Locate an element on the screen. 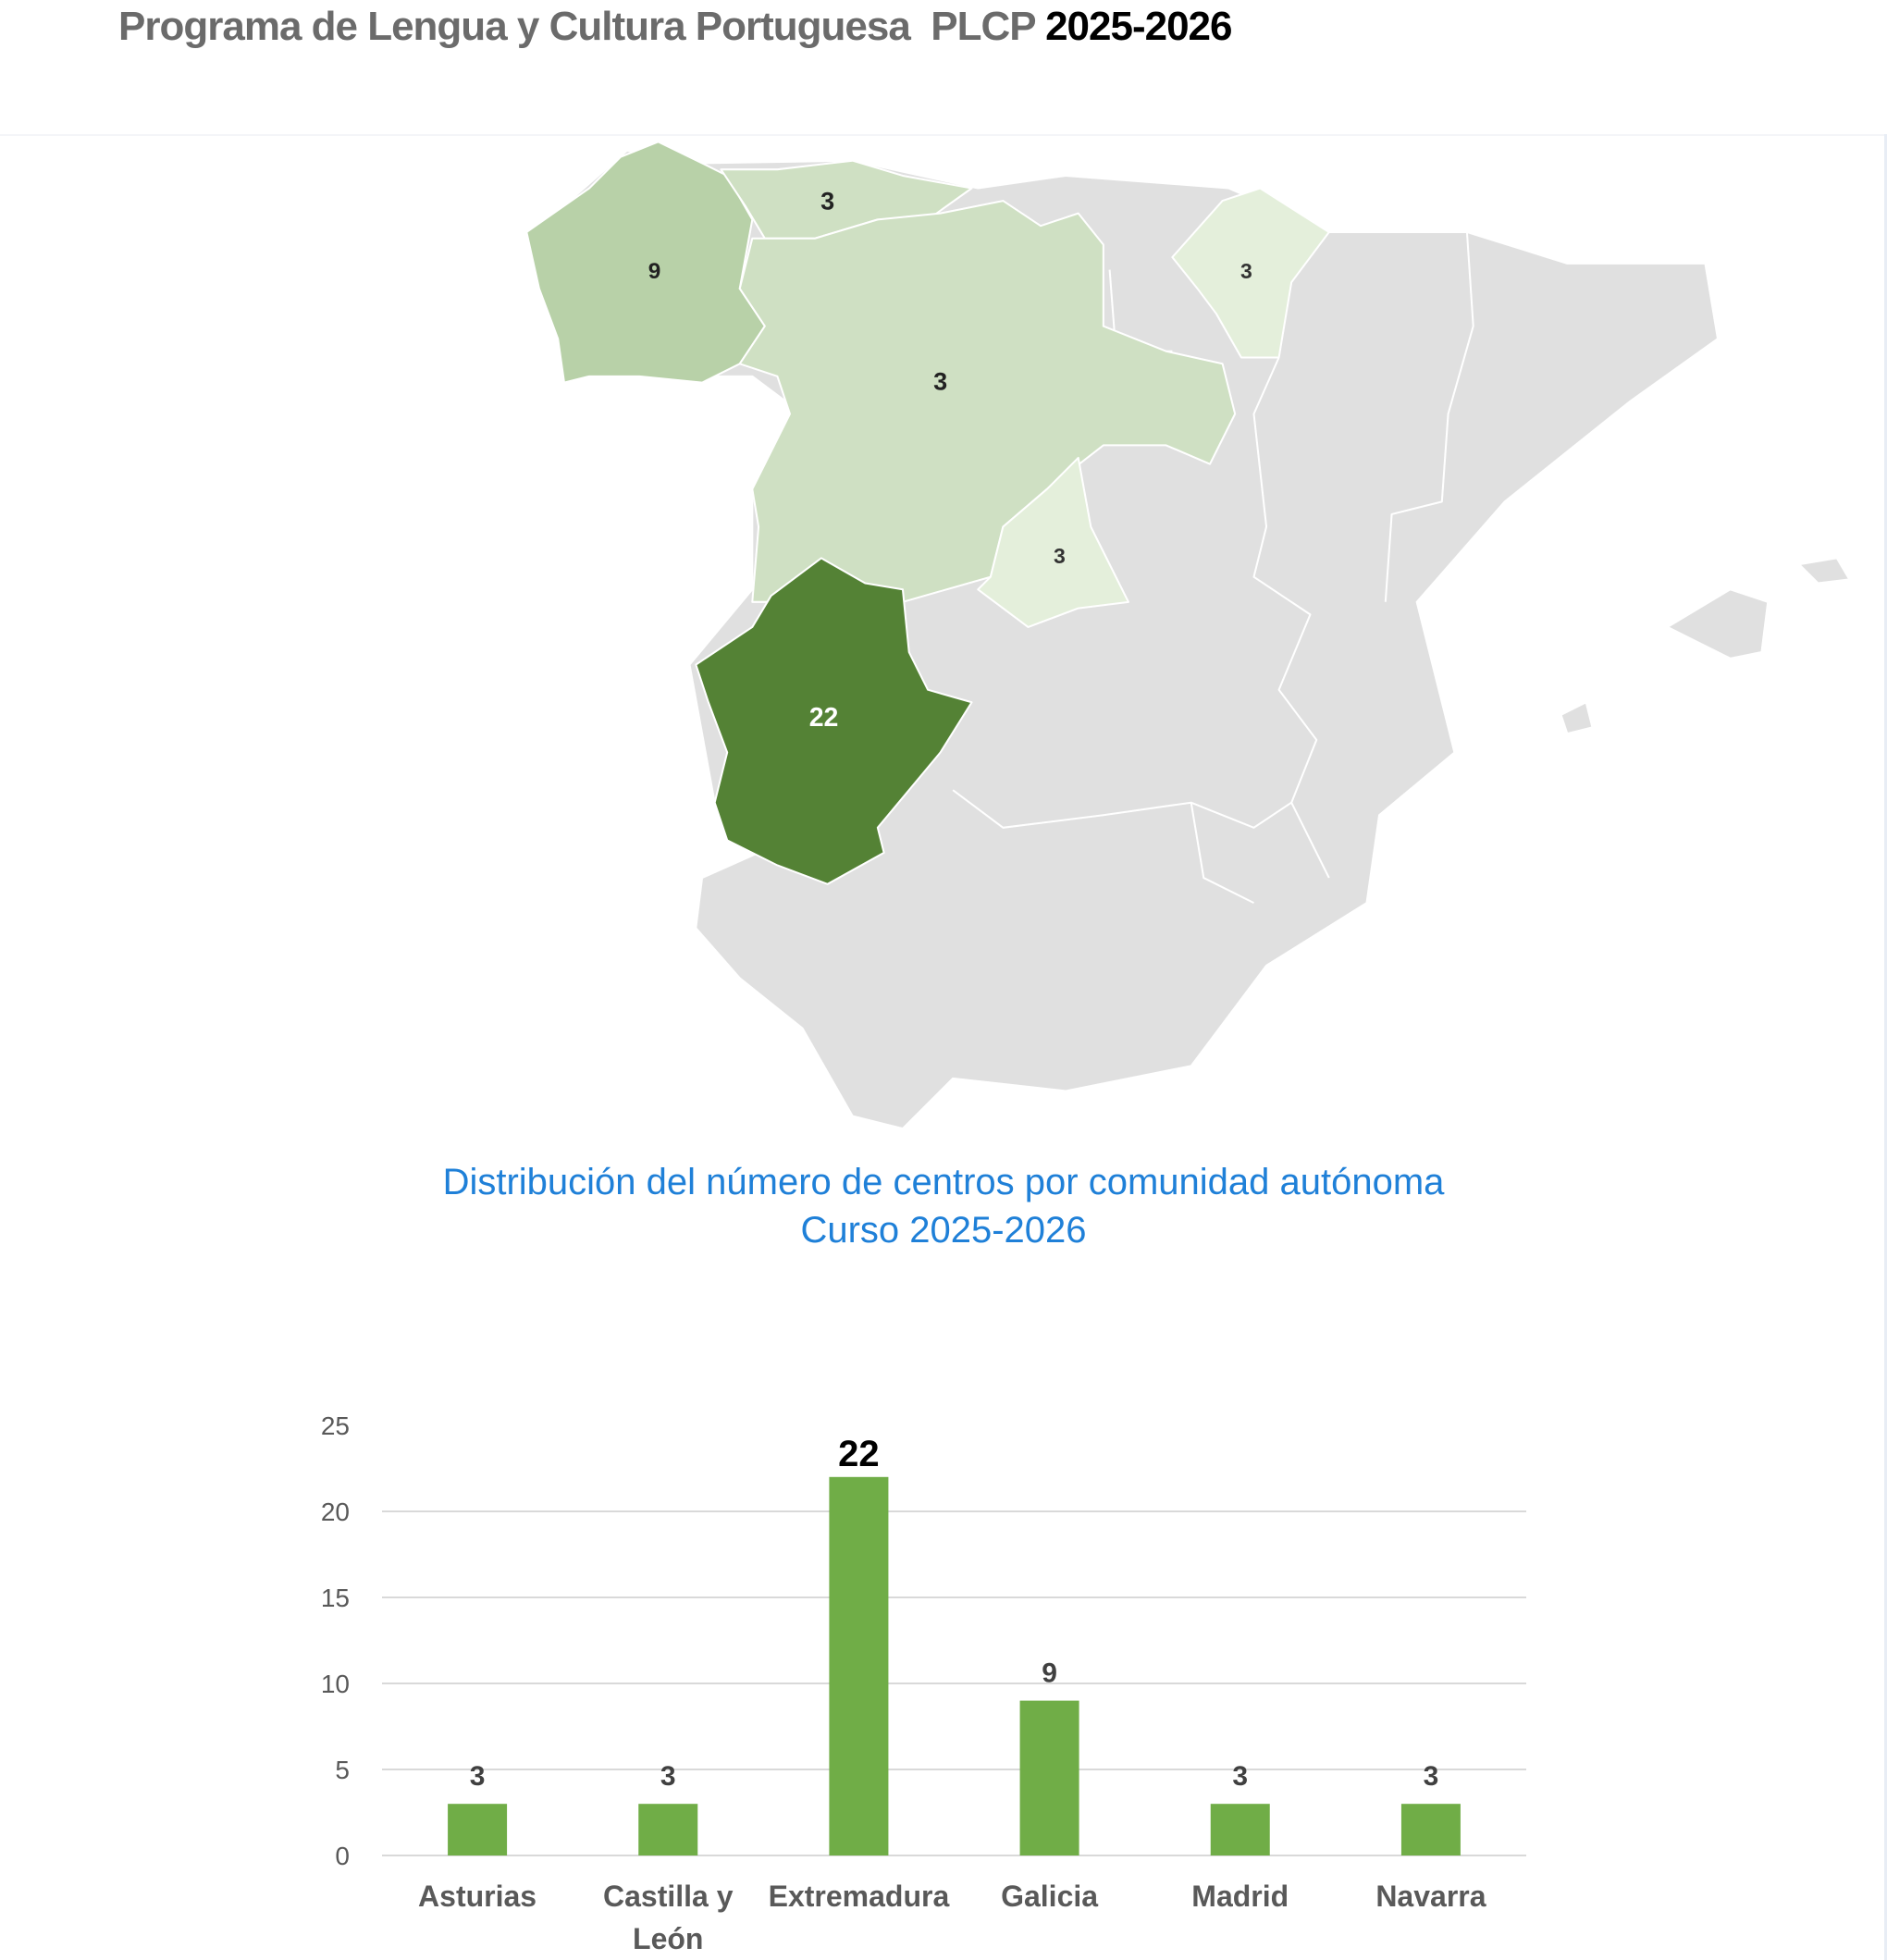  map-region-navarra is located at coordinates (1250, 273).